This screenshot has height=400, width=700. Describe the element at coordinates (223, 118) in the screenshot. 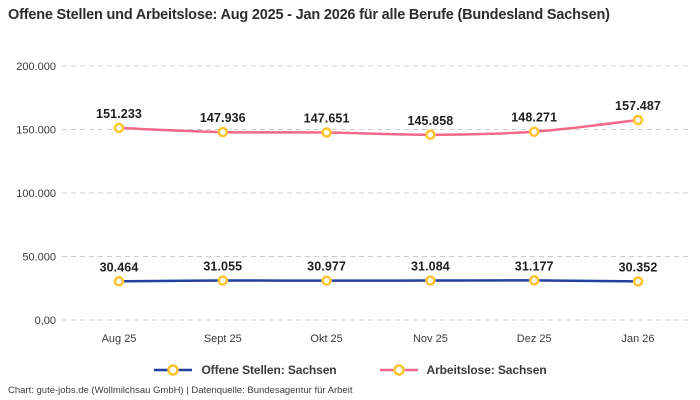

I see `data-point-label: 147.936` at that location.